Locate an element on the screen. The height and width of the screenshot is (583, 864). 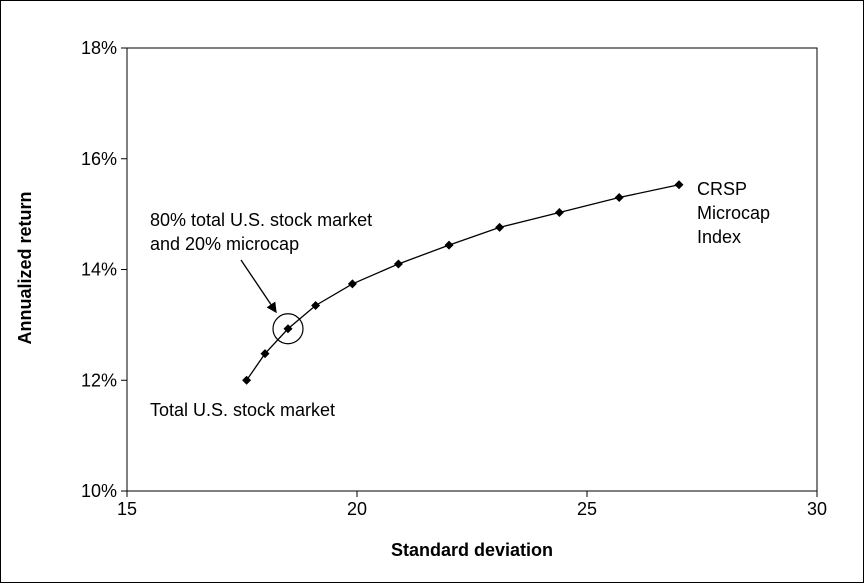
x-axis-ticks: 15 20 25 30 is located at coordinates (472, 505).